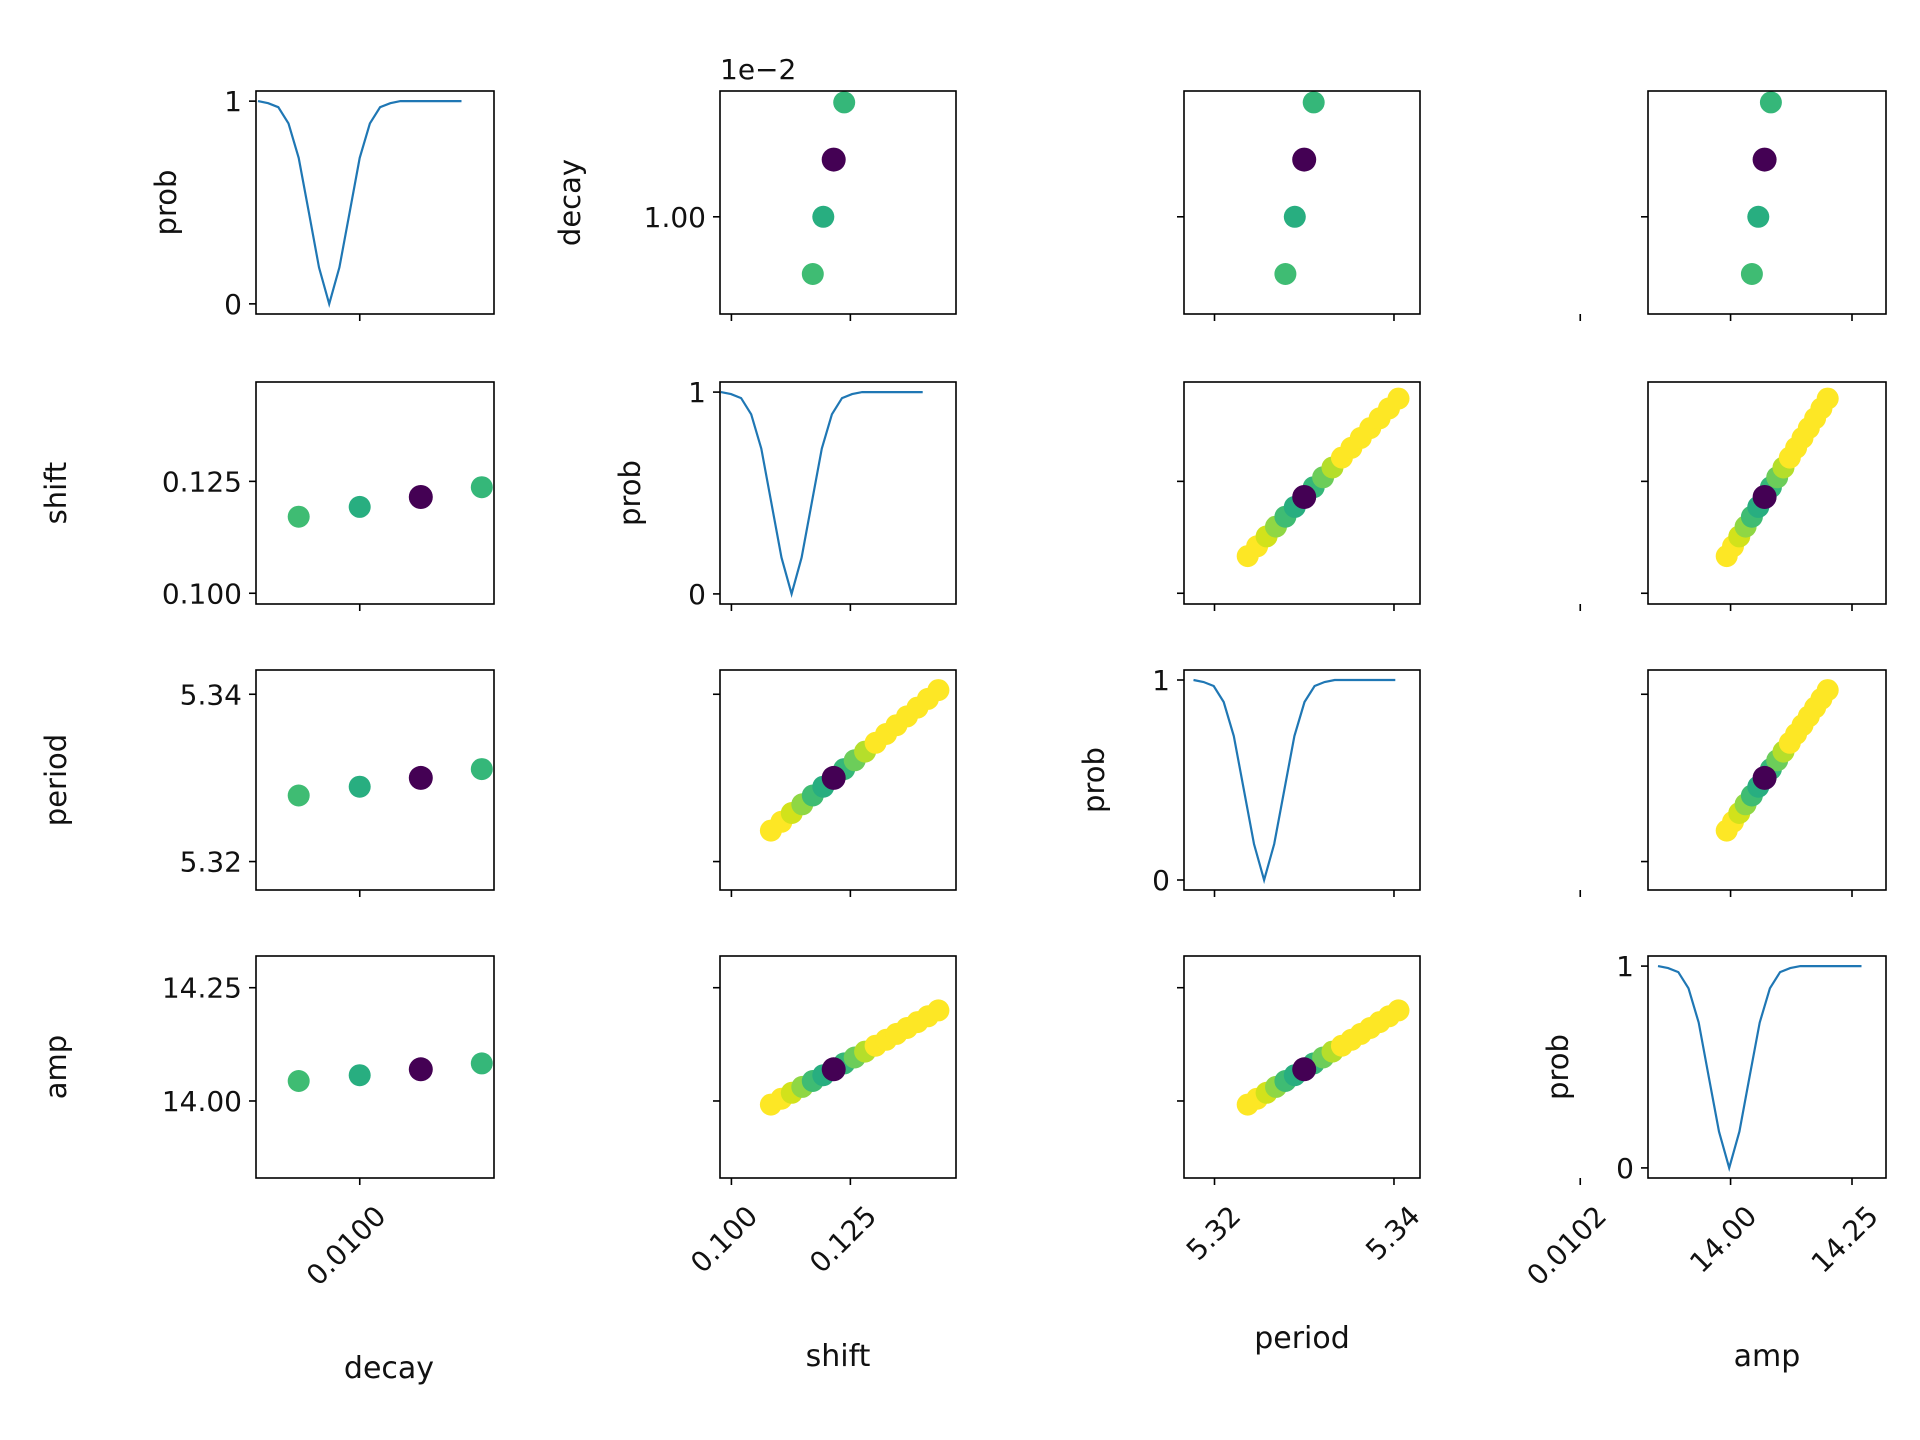 The image size is (1920, 1440). I want to click on y-offset-text: 1e−2, so click(758, 69).